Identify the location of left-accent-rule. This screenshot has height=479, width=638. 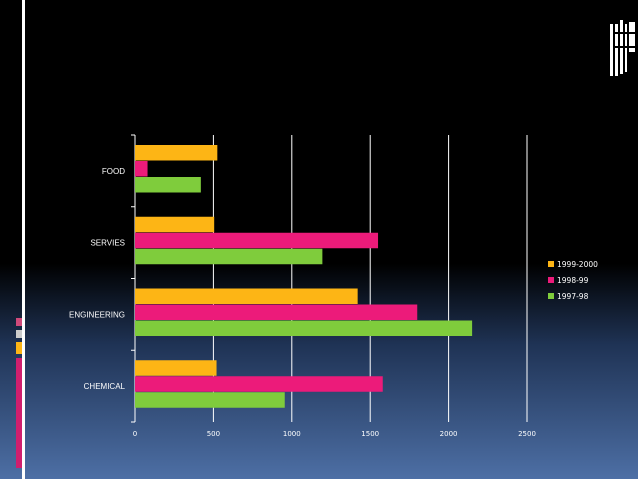
(23, 239).